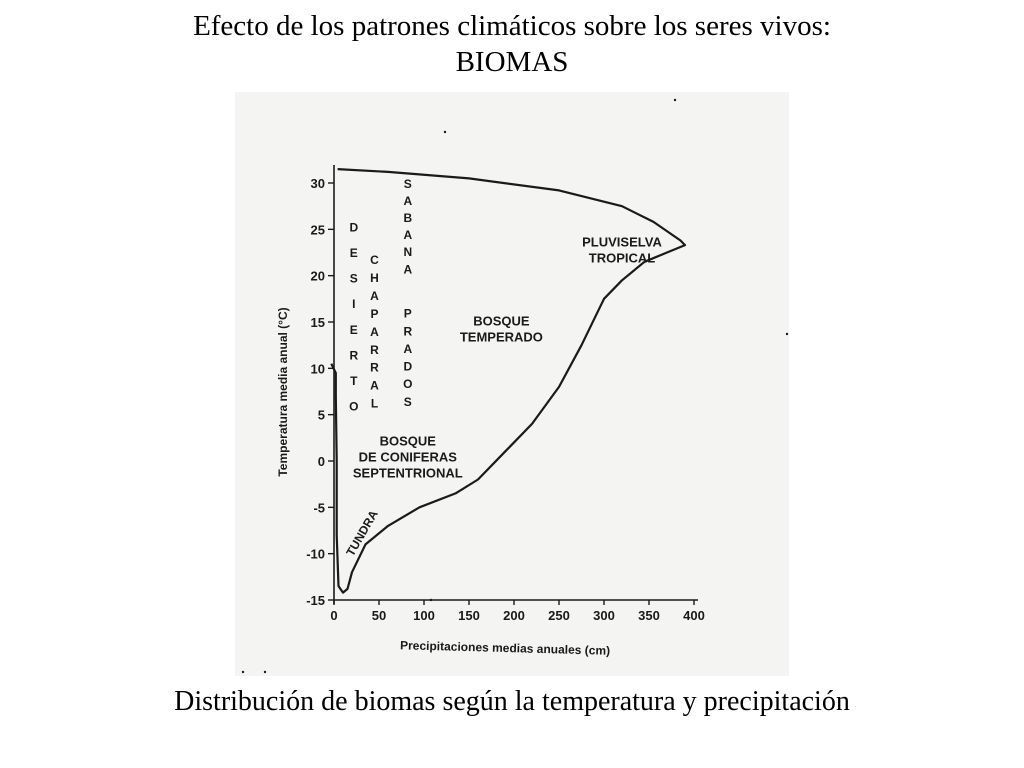 The width and height of the screenshot is (1024, 768). Describe the element at coordinates (622, 242) in the screenshot. I see `region-label-pluviselva-tropical: PLUVISELVA` at that location.